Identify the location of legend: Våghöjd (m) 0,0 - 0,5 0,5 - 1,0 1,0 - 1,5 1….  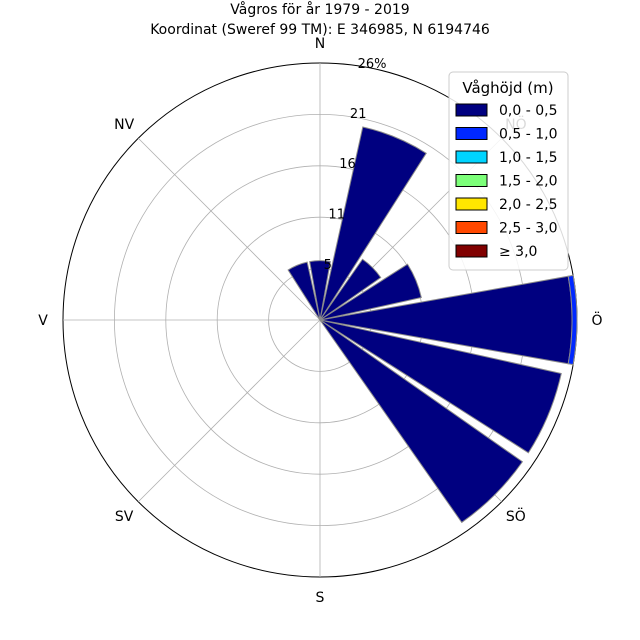
(508, 171).